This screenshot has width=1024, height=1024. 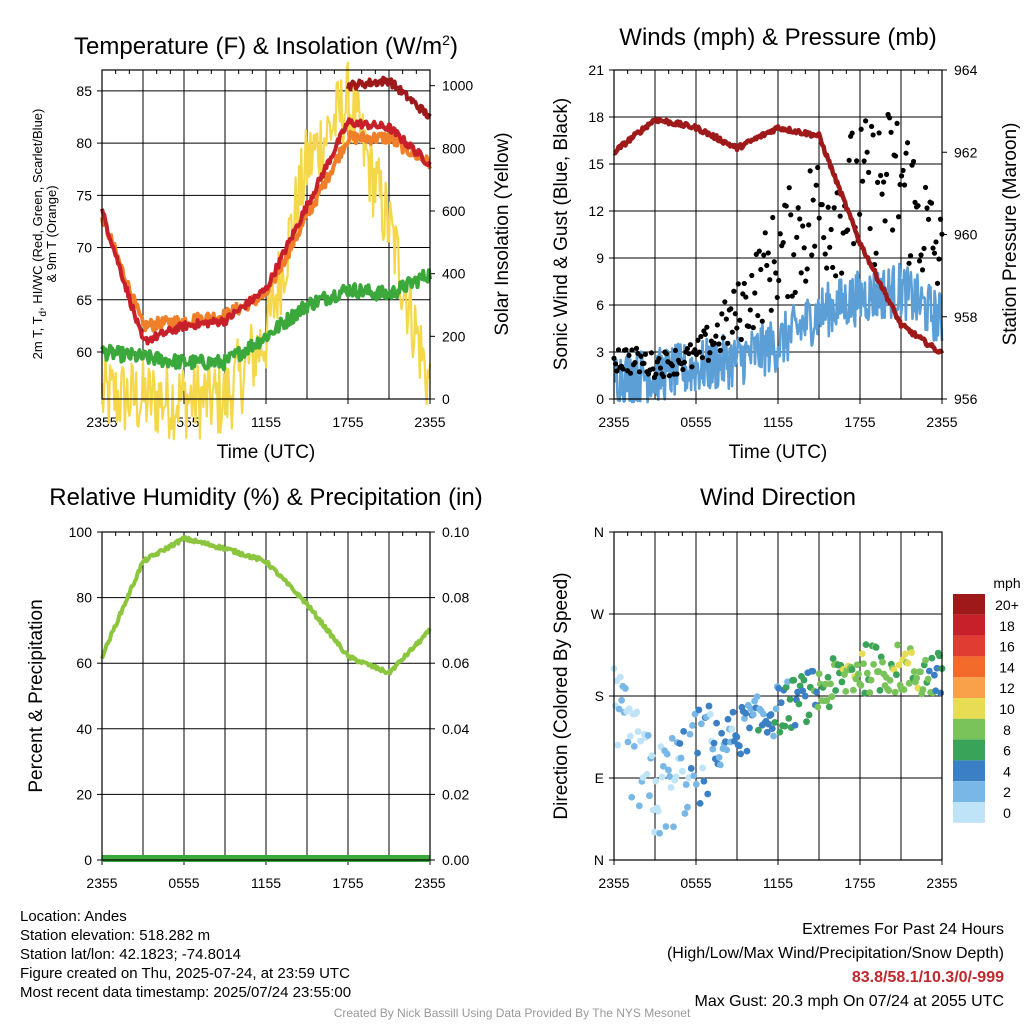 What do you see at coordinates (903, 929) in the screenshot?
I see `extremes-heading: Extremes For Past 24 Hours` at bounding box center [903, 929].